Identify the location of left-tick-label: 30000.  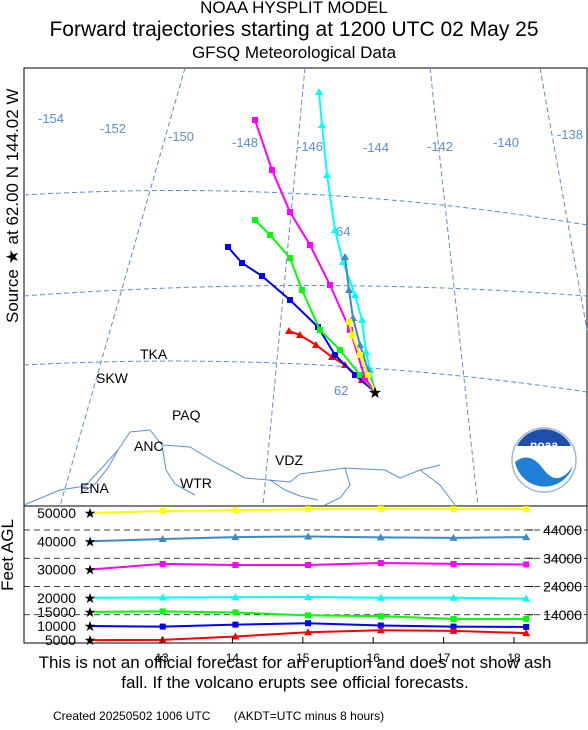
(56, 570).